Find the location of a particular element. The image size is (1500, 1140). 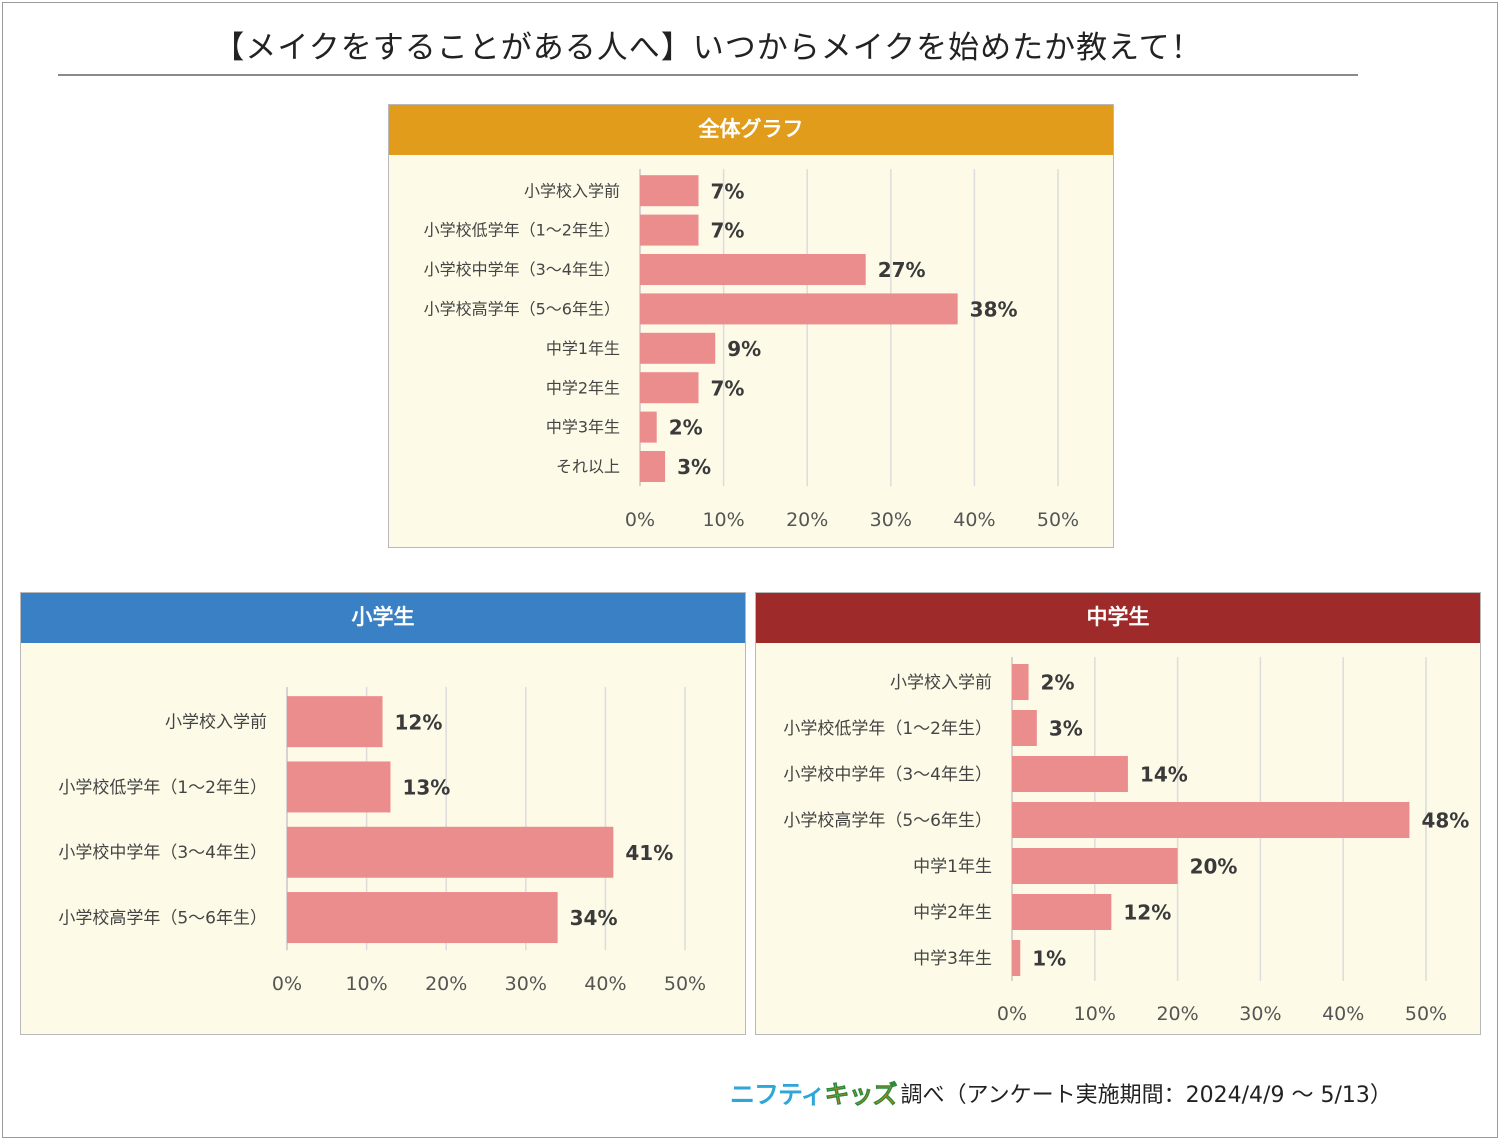

overall-value-label: 9% is located at coordinates (744, 349).